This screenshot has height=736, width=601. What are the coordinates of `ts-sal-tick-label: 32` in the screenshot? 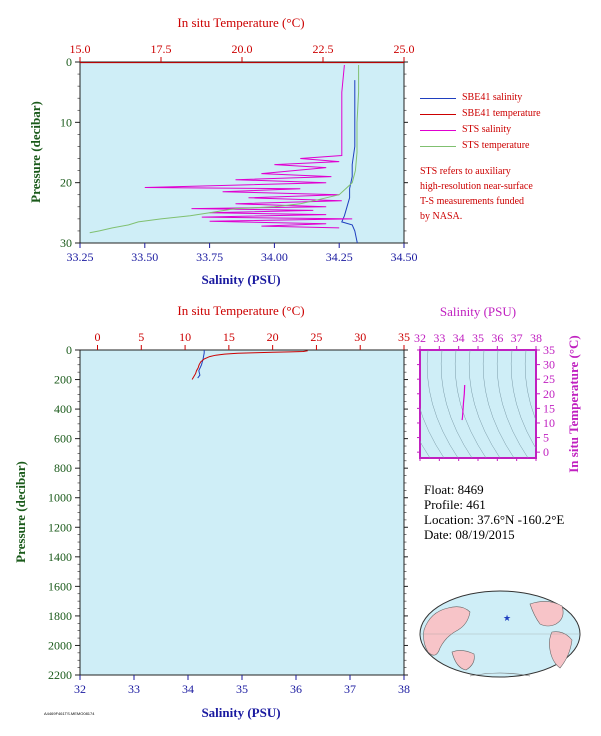 It's located at (420, 338).